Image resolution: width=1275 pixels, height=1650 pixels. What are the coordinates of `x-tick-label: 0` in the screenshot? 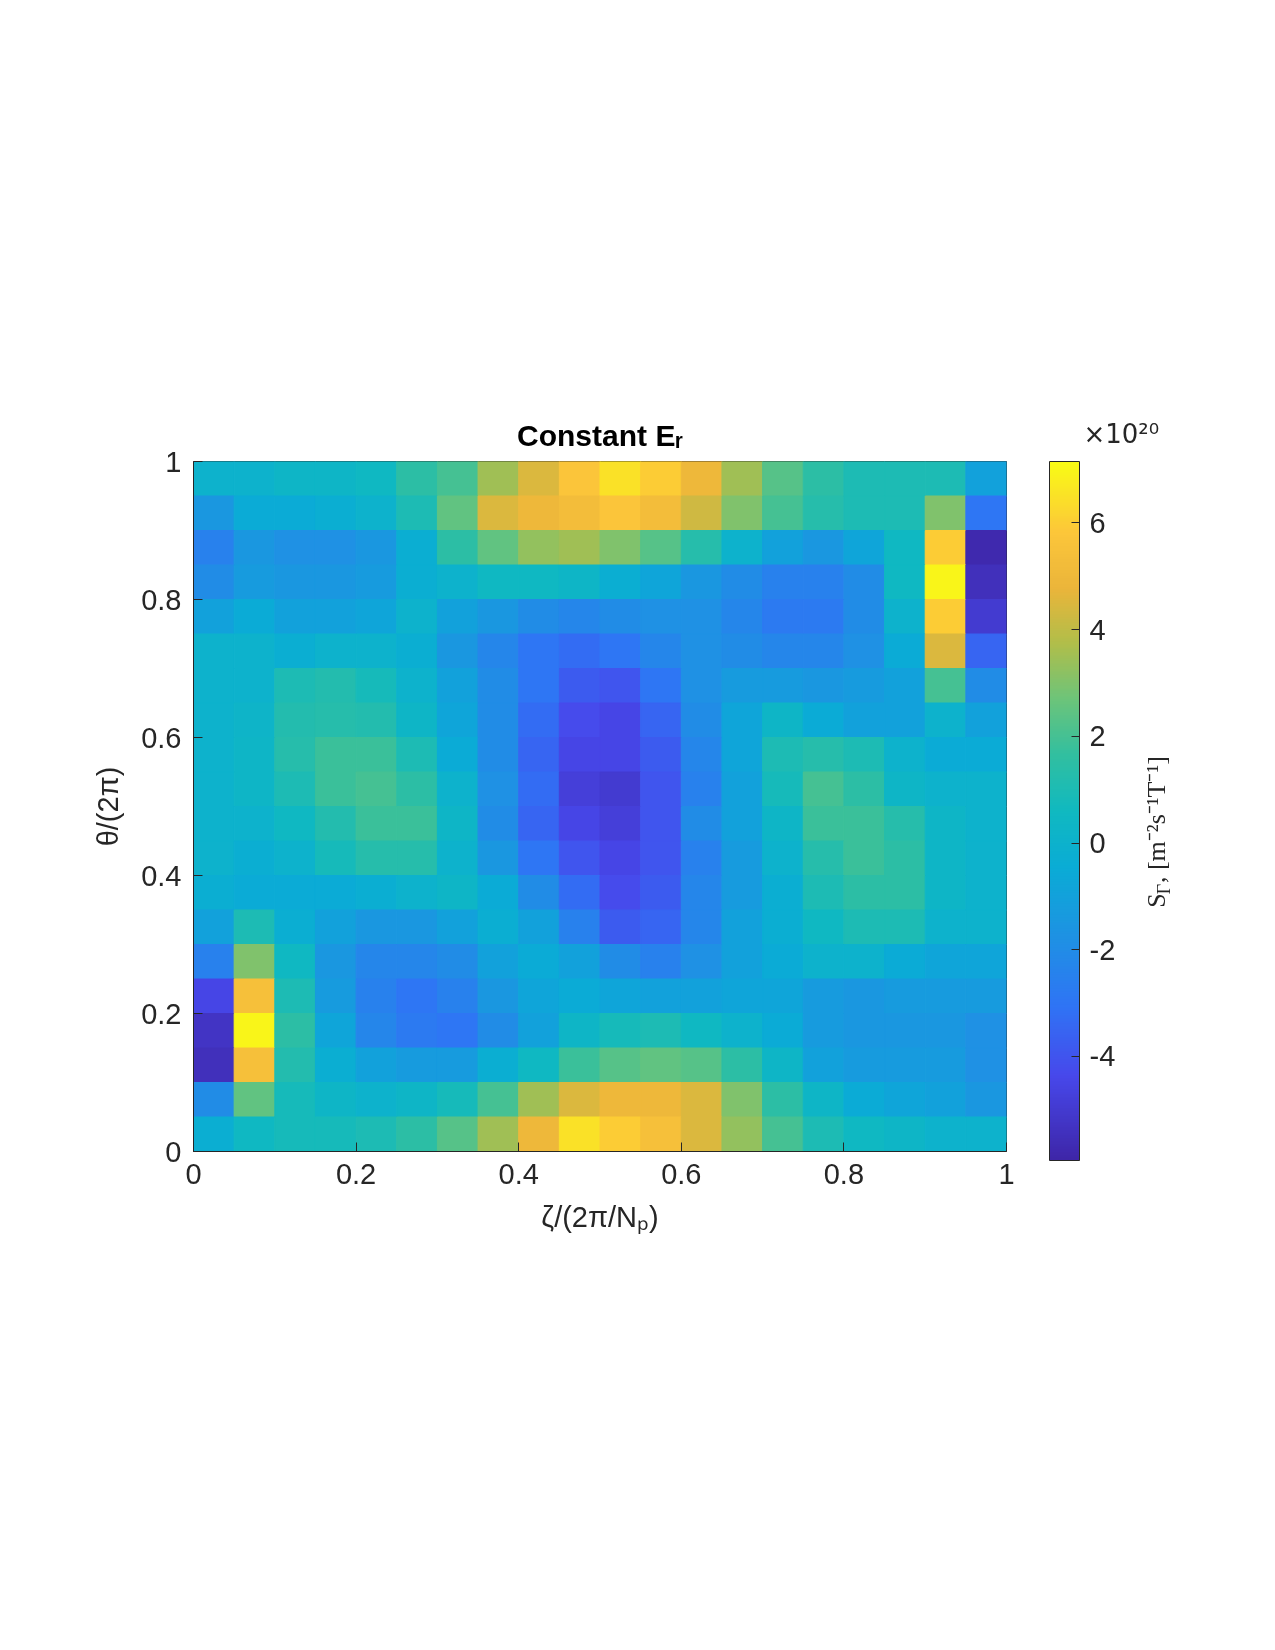 It's located at (193, 1173).